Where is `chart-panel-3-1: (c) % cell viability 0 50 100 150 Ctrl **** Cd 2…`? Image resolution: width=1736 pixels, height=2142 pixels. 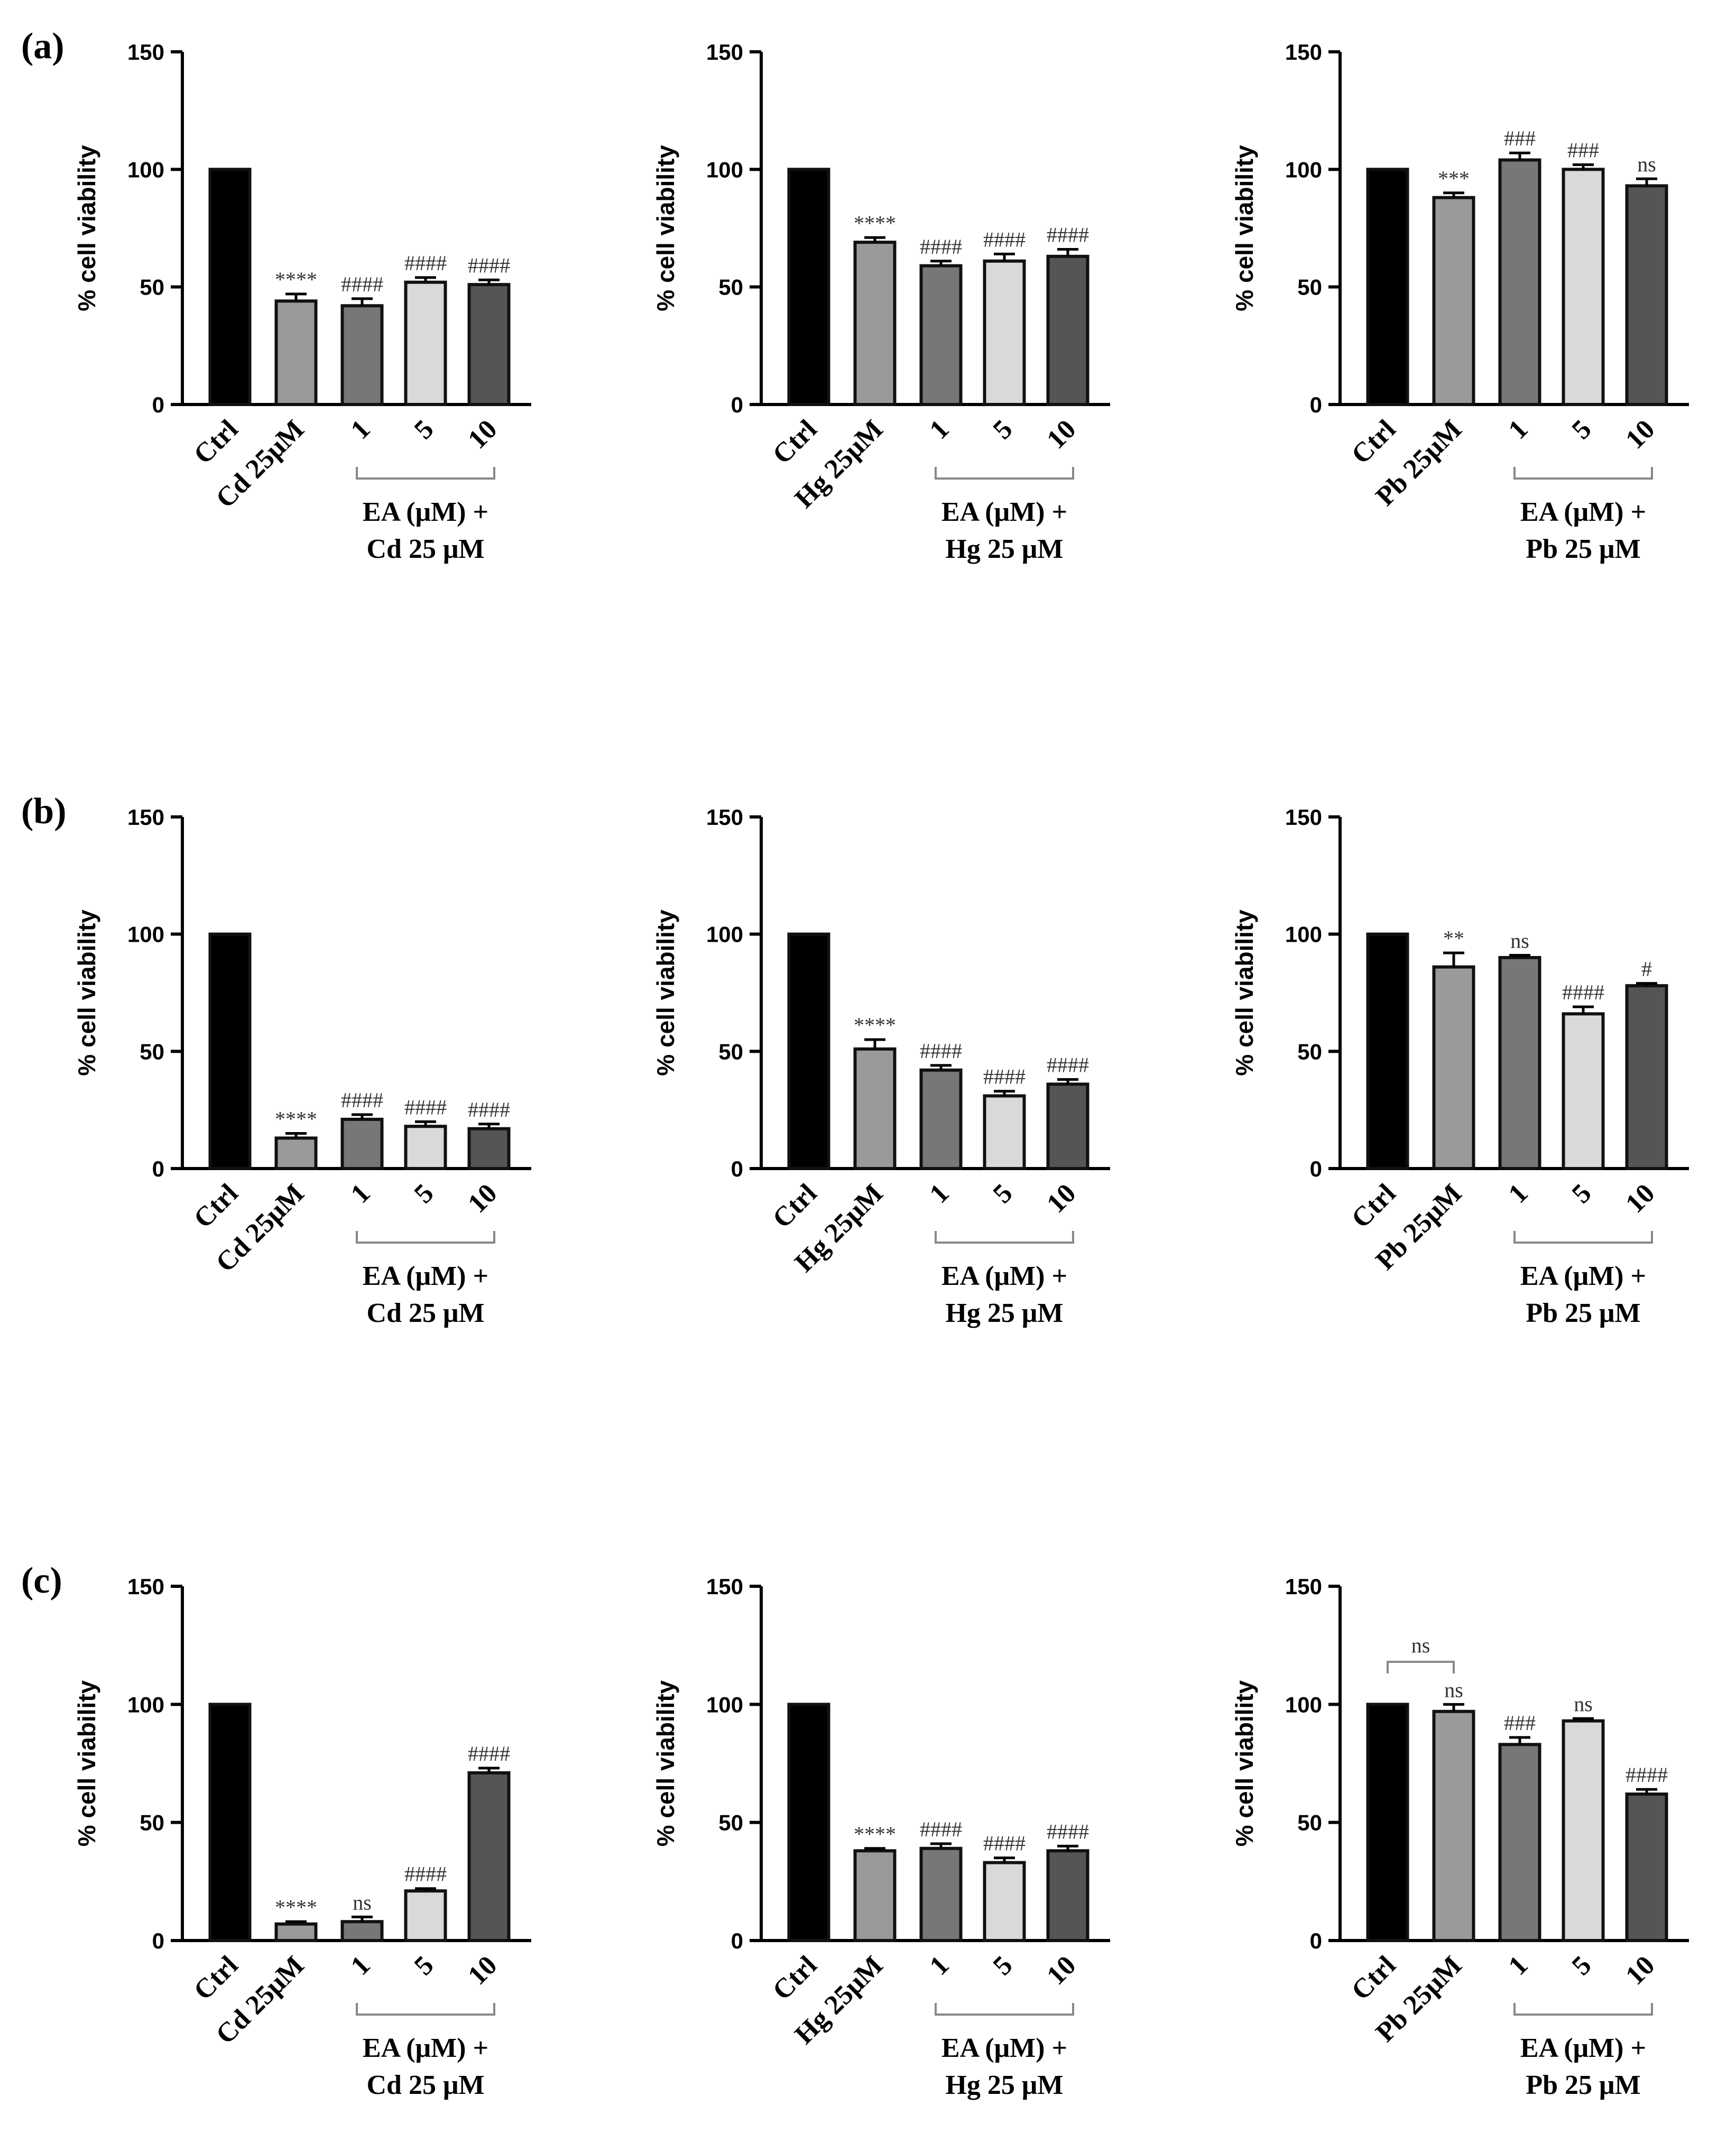 chart-panel-3-1: (c) % cell viability 0 50 100 150 Ctrl **** Cd 2… is located at coordinates (276, 1830).